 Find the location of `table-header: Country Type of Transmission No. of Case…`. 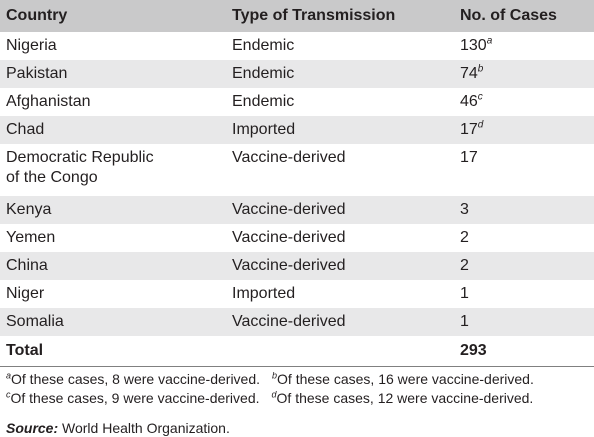

table-header: Country Type of Transmission No. of Case… is located at coordinates (297, 16).